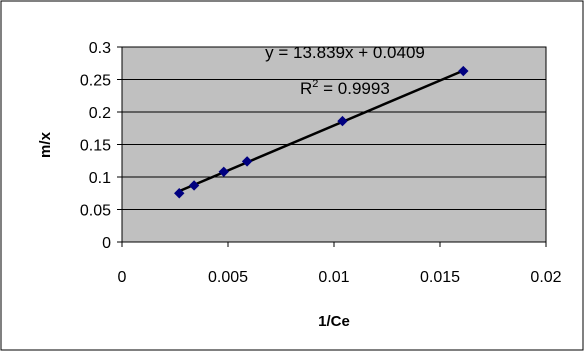 This screenshot has height=356, width=584. What do you see at coordinates (228, 277) in the screenshot?
I see `x-tick-label: 0.005` at bounding box center [228, 277].